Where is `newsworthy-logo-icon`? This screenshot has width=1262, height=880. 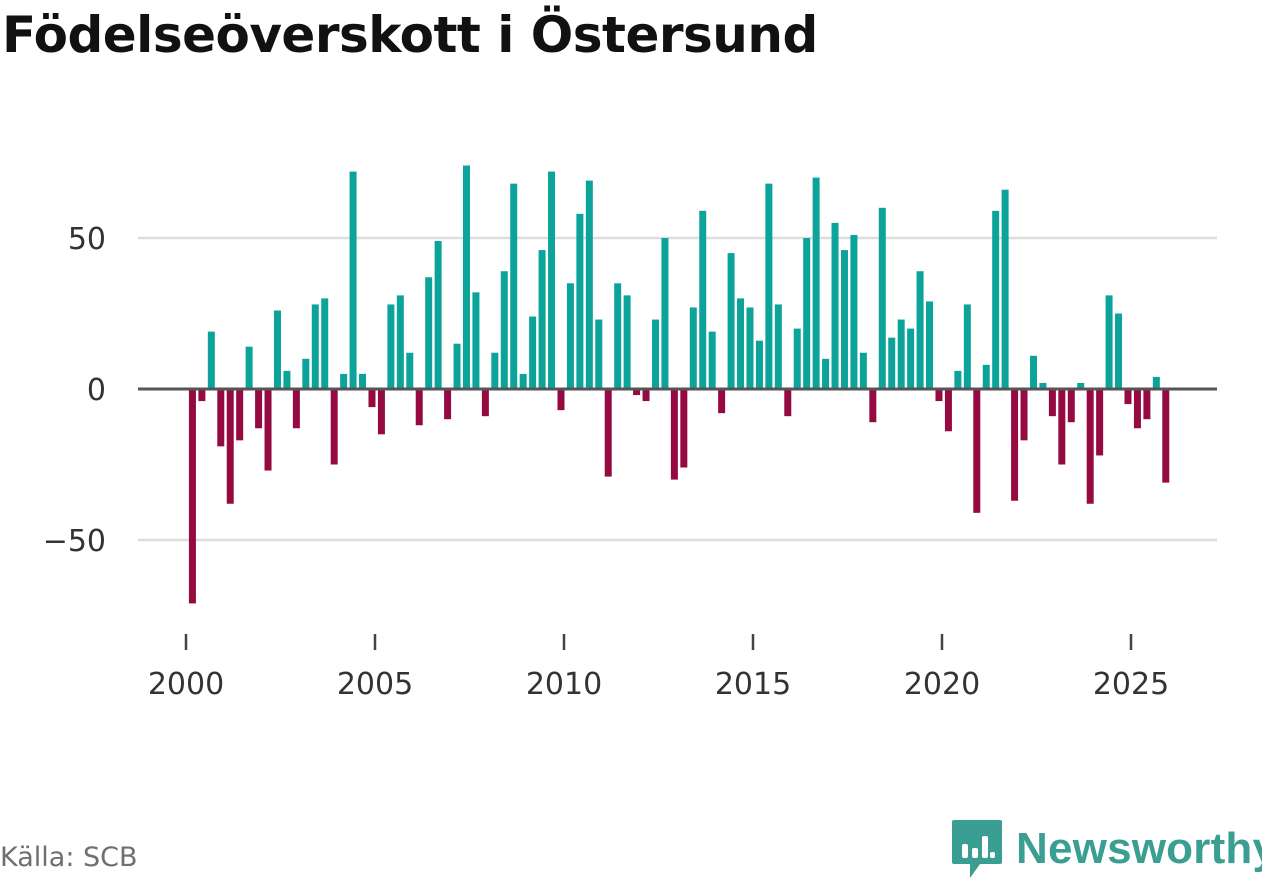
newsworthy-logo-icon is located at coordinates (977, 849).